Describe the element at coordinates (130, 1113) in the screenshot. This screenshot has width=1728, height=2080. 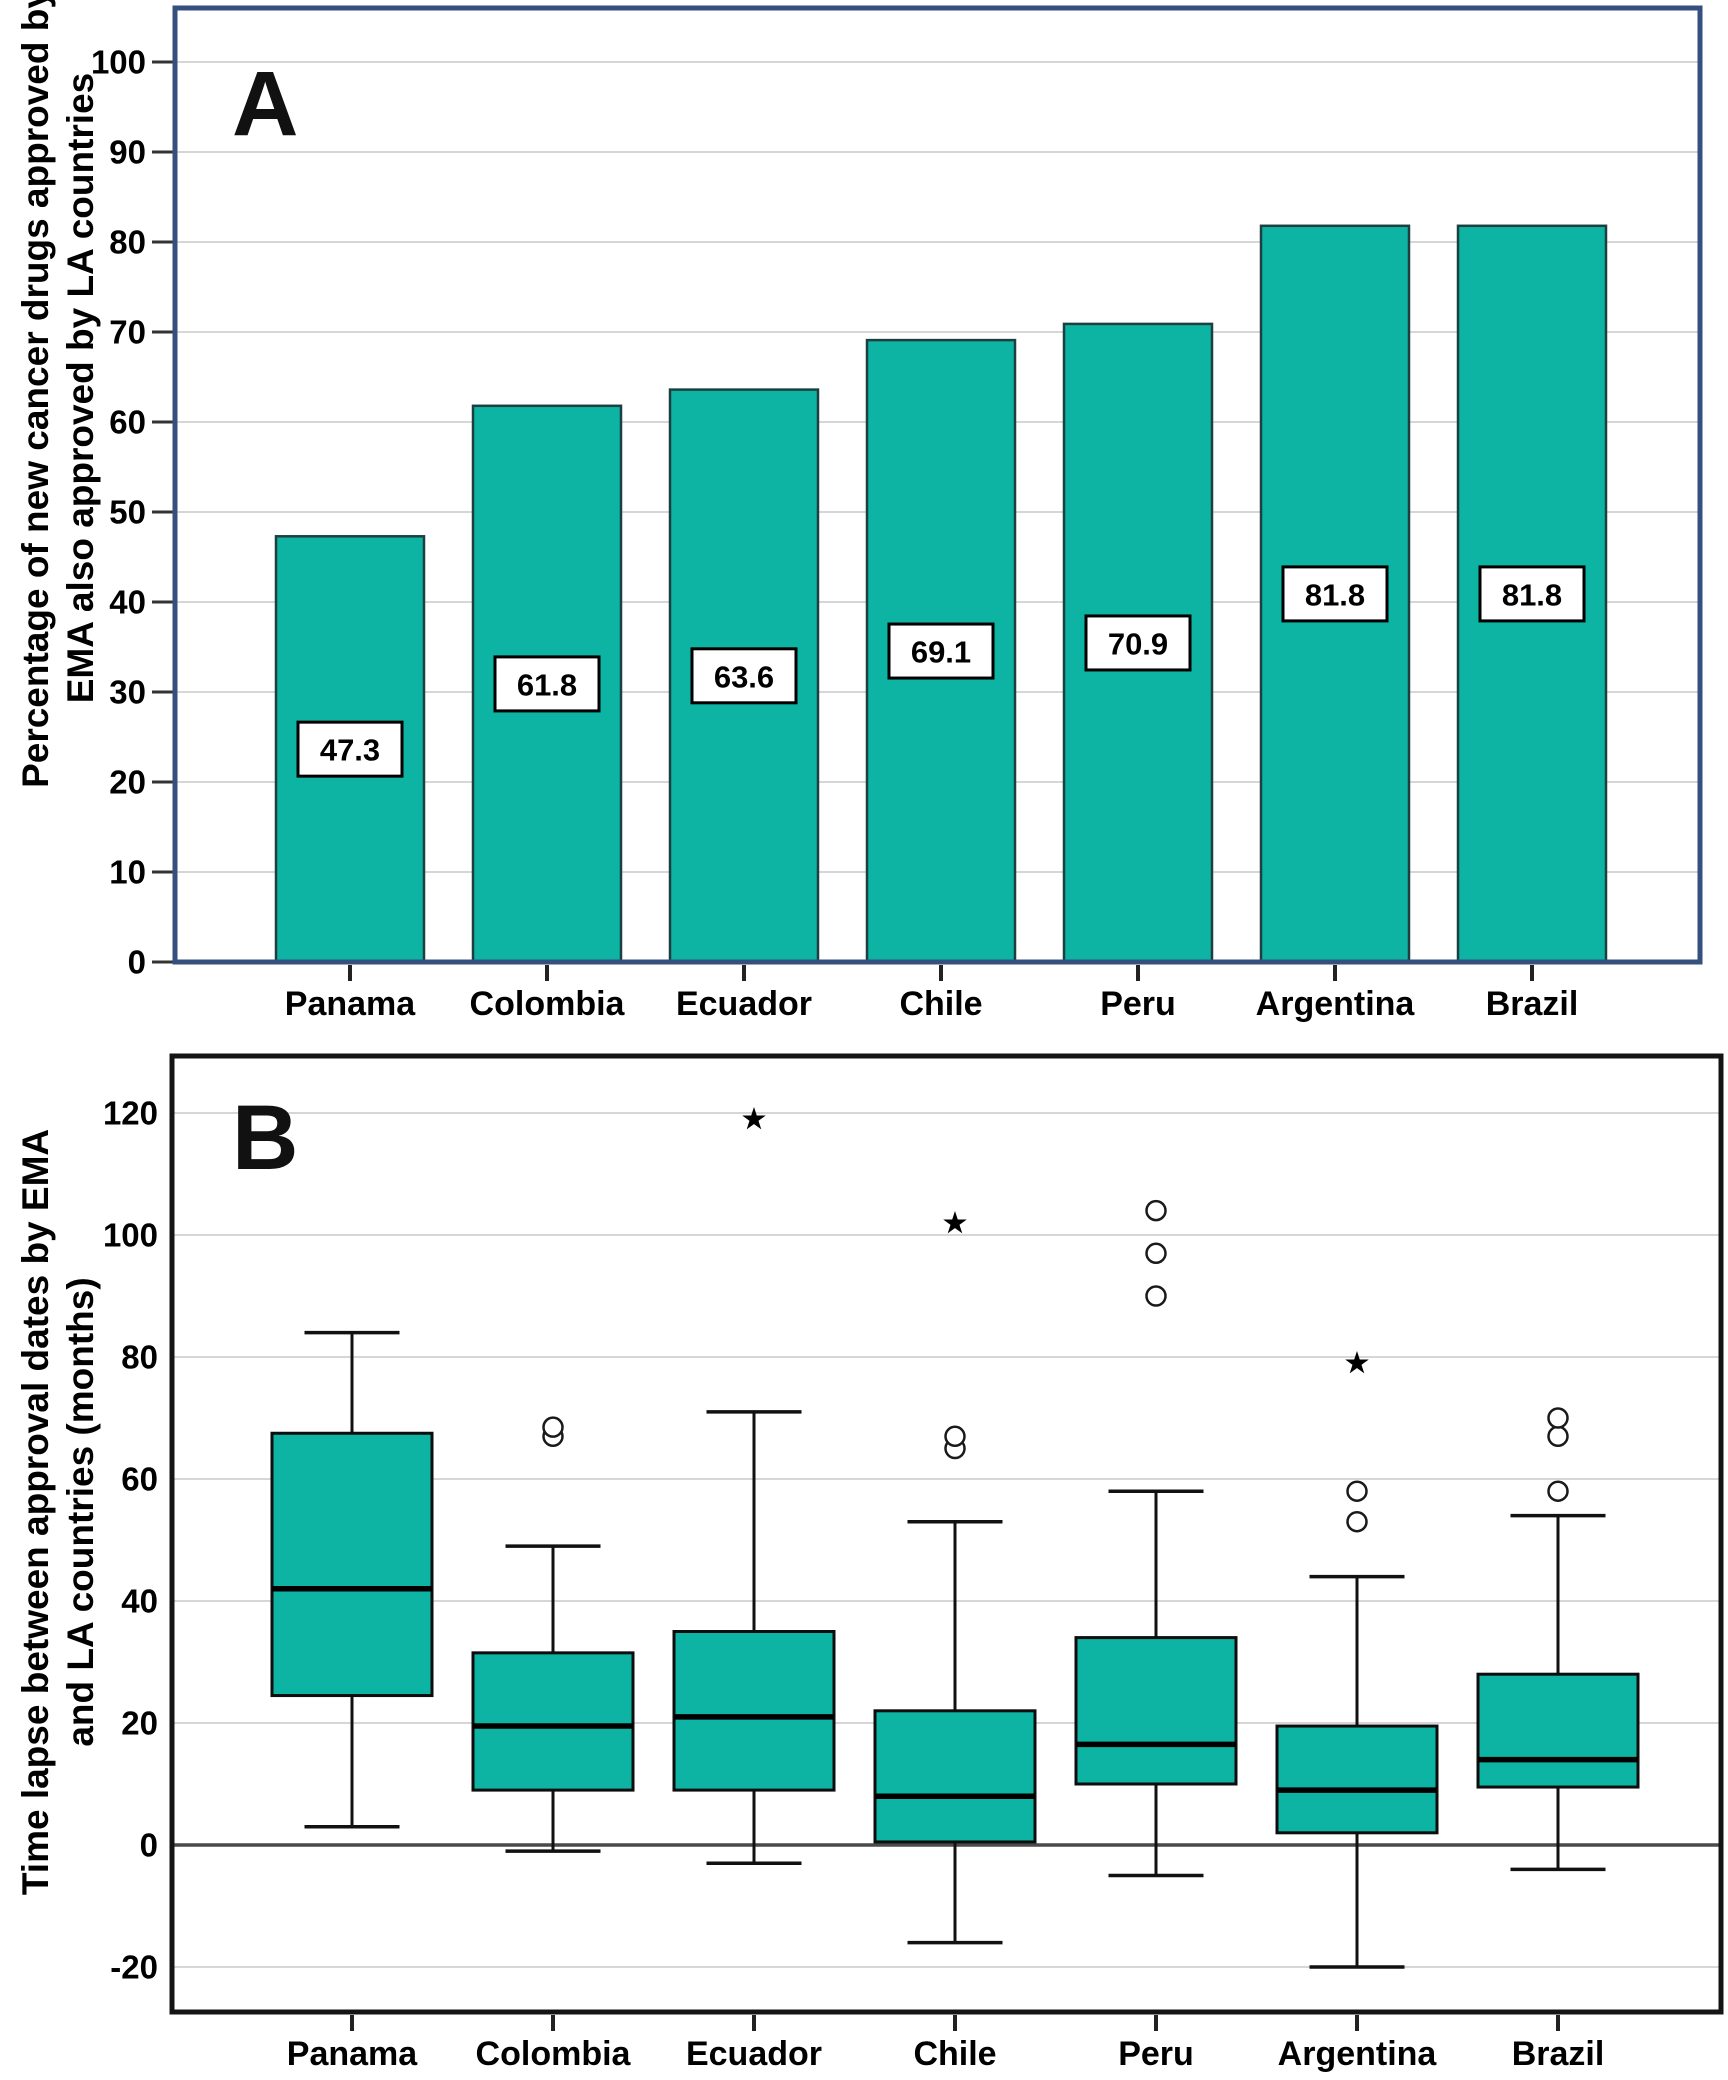
I see `y-tick-label-120: 120` at that location.